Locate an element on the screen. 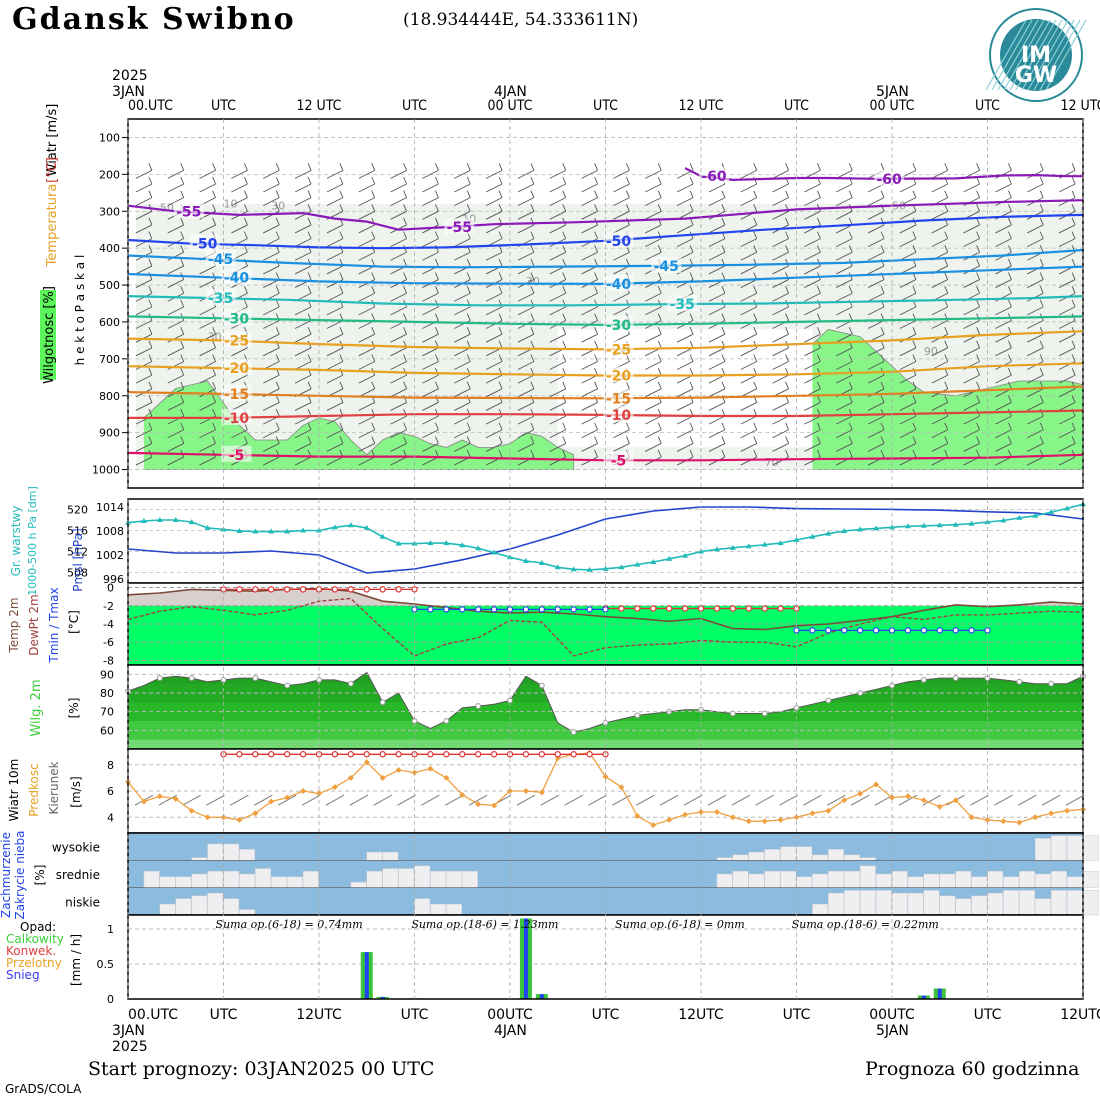 The width and height of the screenshot is (1100, 1100). tmax2-marker is located at coordinates (653, 608).